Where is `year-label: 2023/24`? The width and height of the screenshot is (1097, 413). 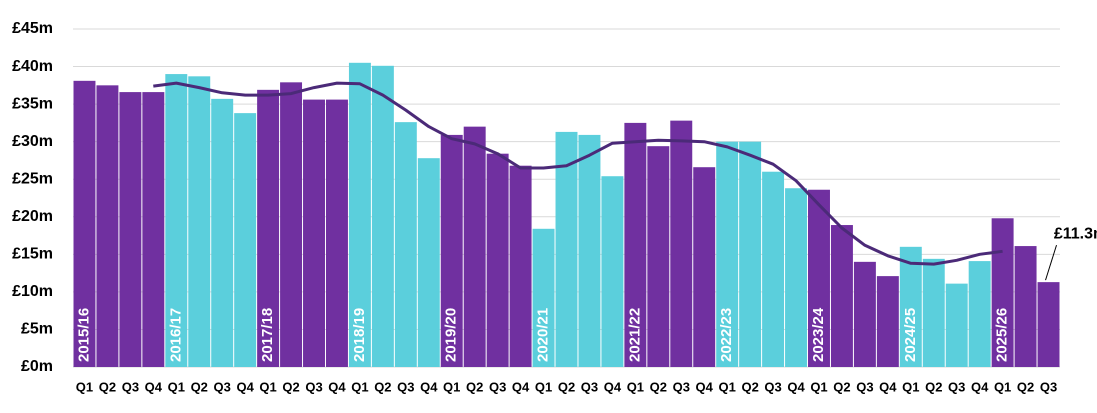 year-label: 2023/24 is located at coordinates (818, 334).